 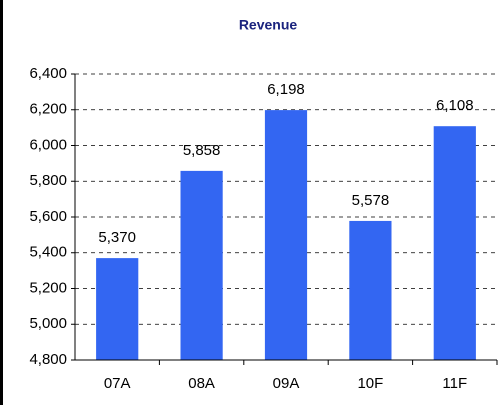 I want to click on x-tick-label: 09A, so click(x=286, y=383).